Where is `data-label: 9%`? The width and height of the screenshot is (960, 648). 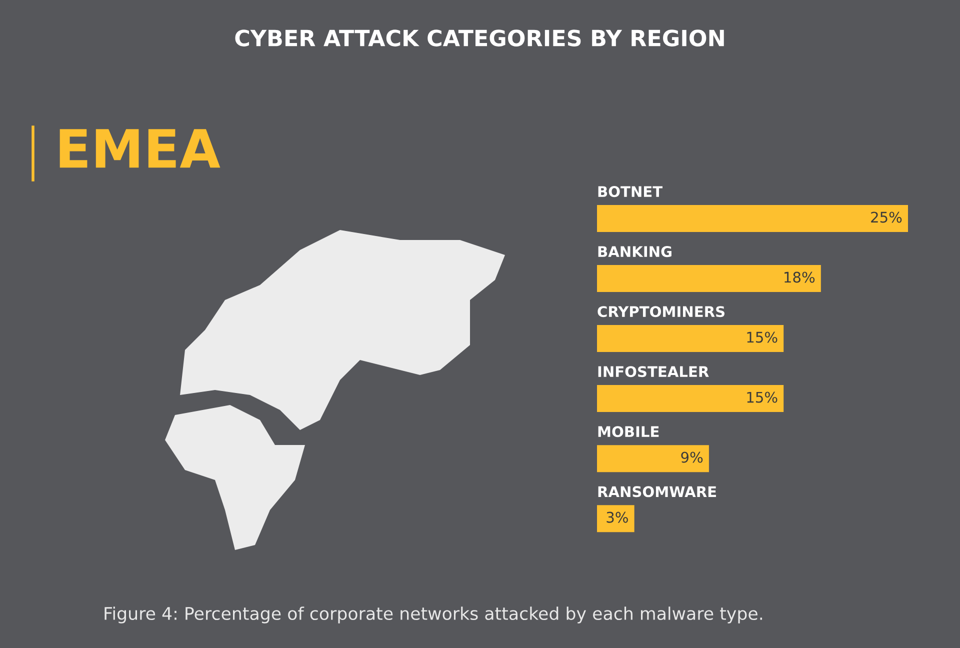 data-label: 9% is located at coordinates (692, 457).